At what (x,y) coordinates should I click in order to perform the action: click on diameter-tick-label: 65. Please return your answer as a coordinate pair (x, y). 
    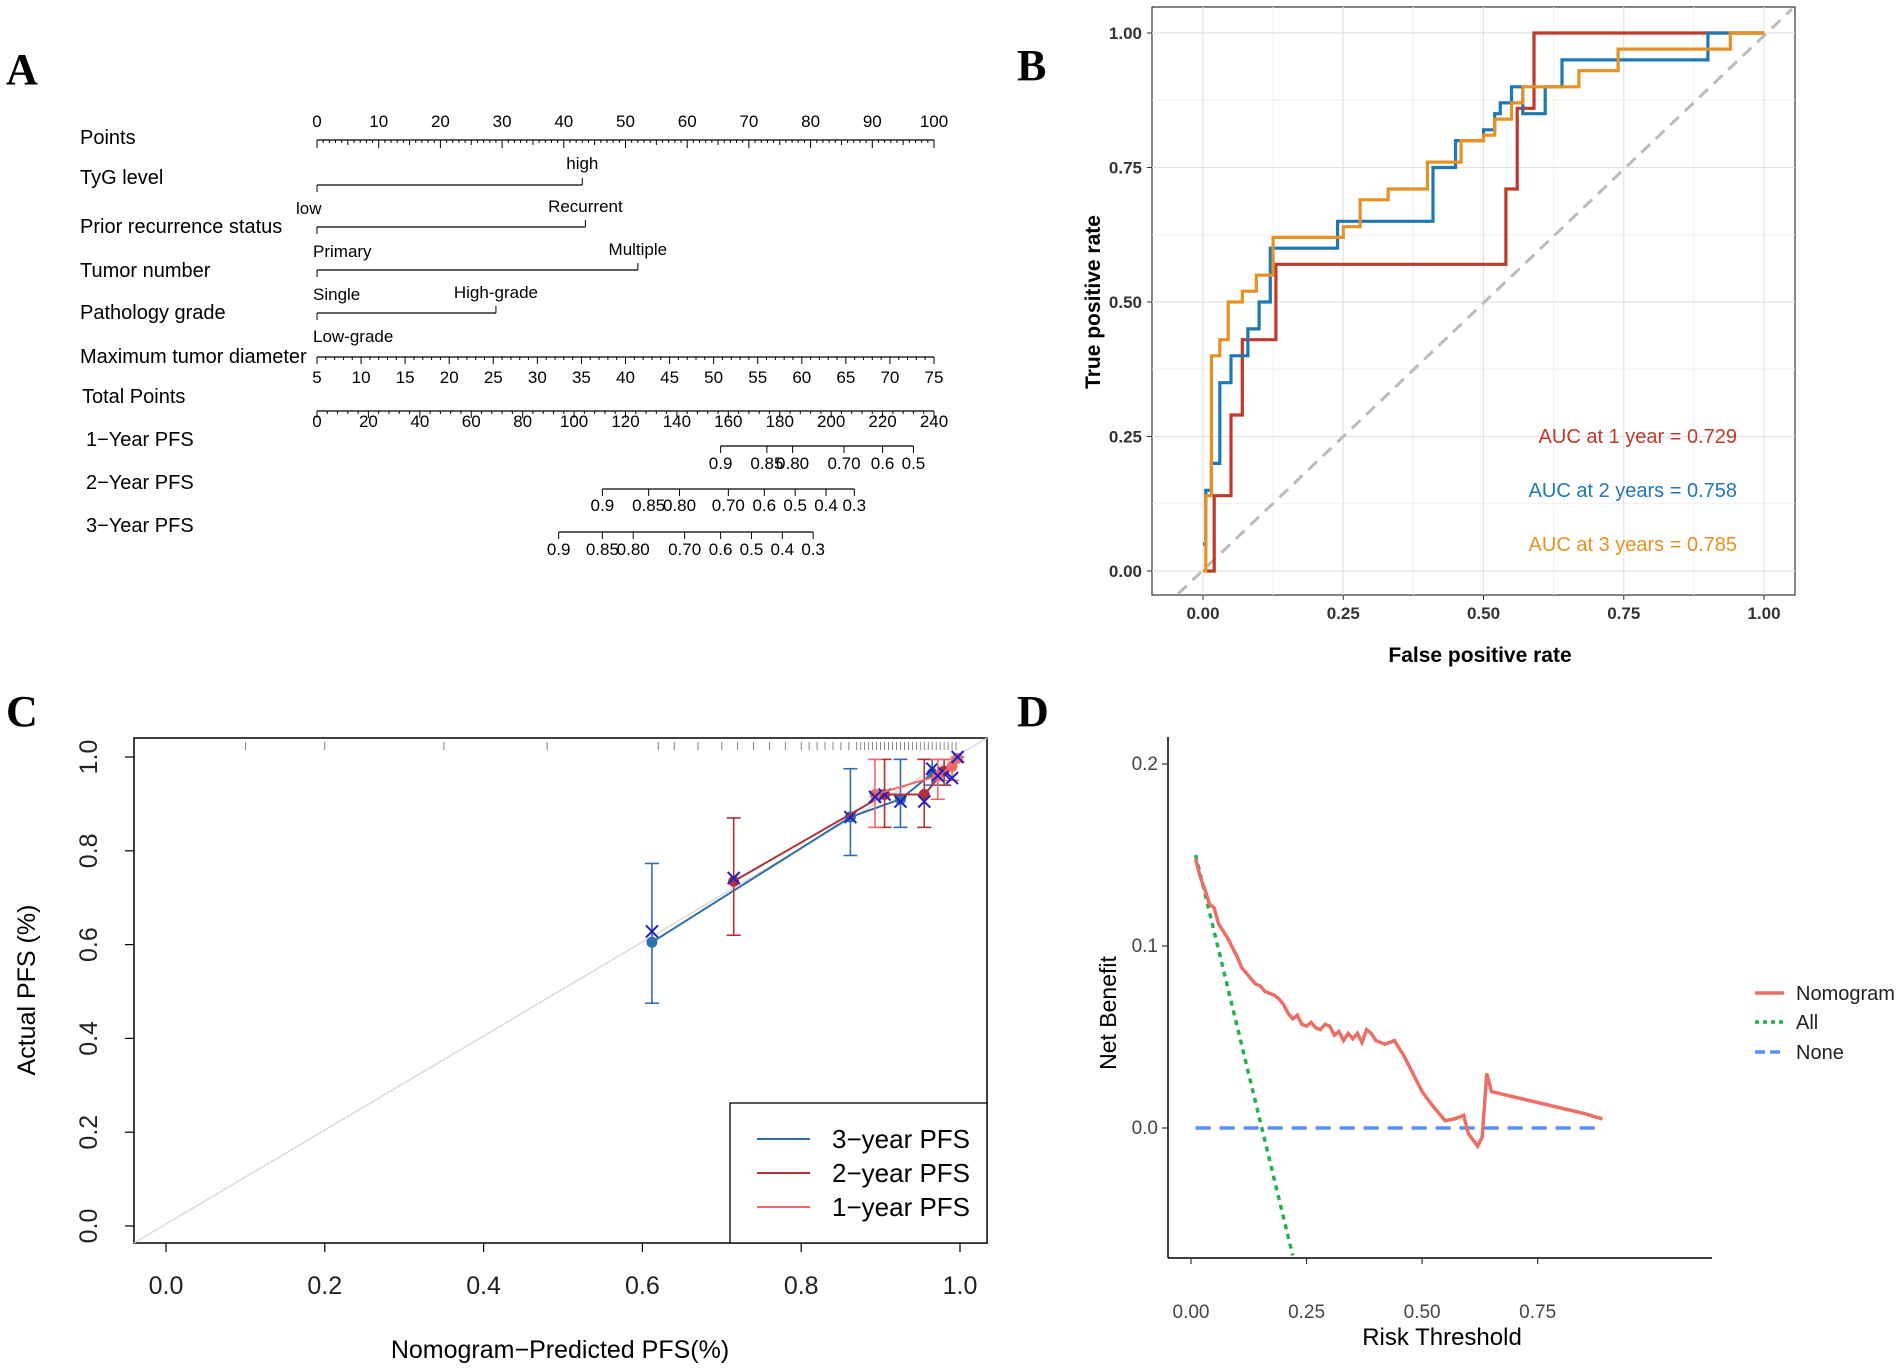
    Looking at the image, I should click on (845, 377).